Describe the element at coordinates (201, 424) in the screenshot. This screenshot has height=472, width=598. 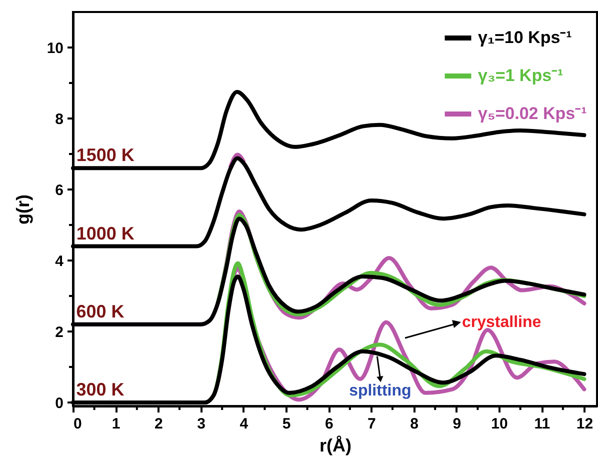
I see `x-tick-label: 3` at that location.